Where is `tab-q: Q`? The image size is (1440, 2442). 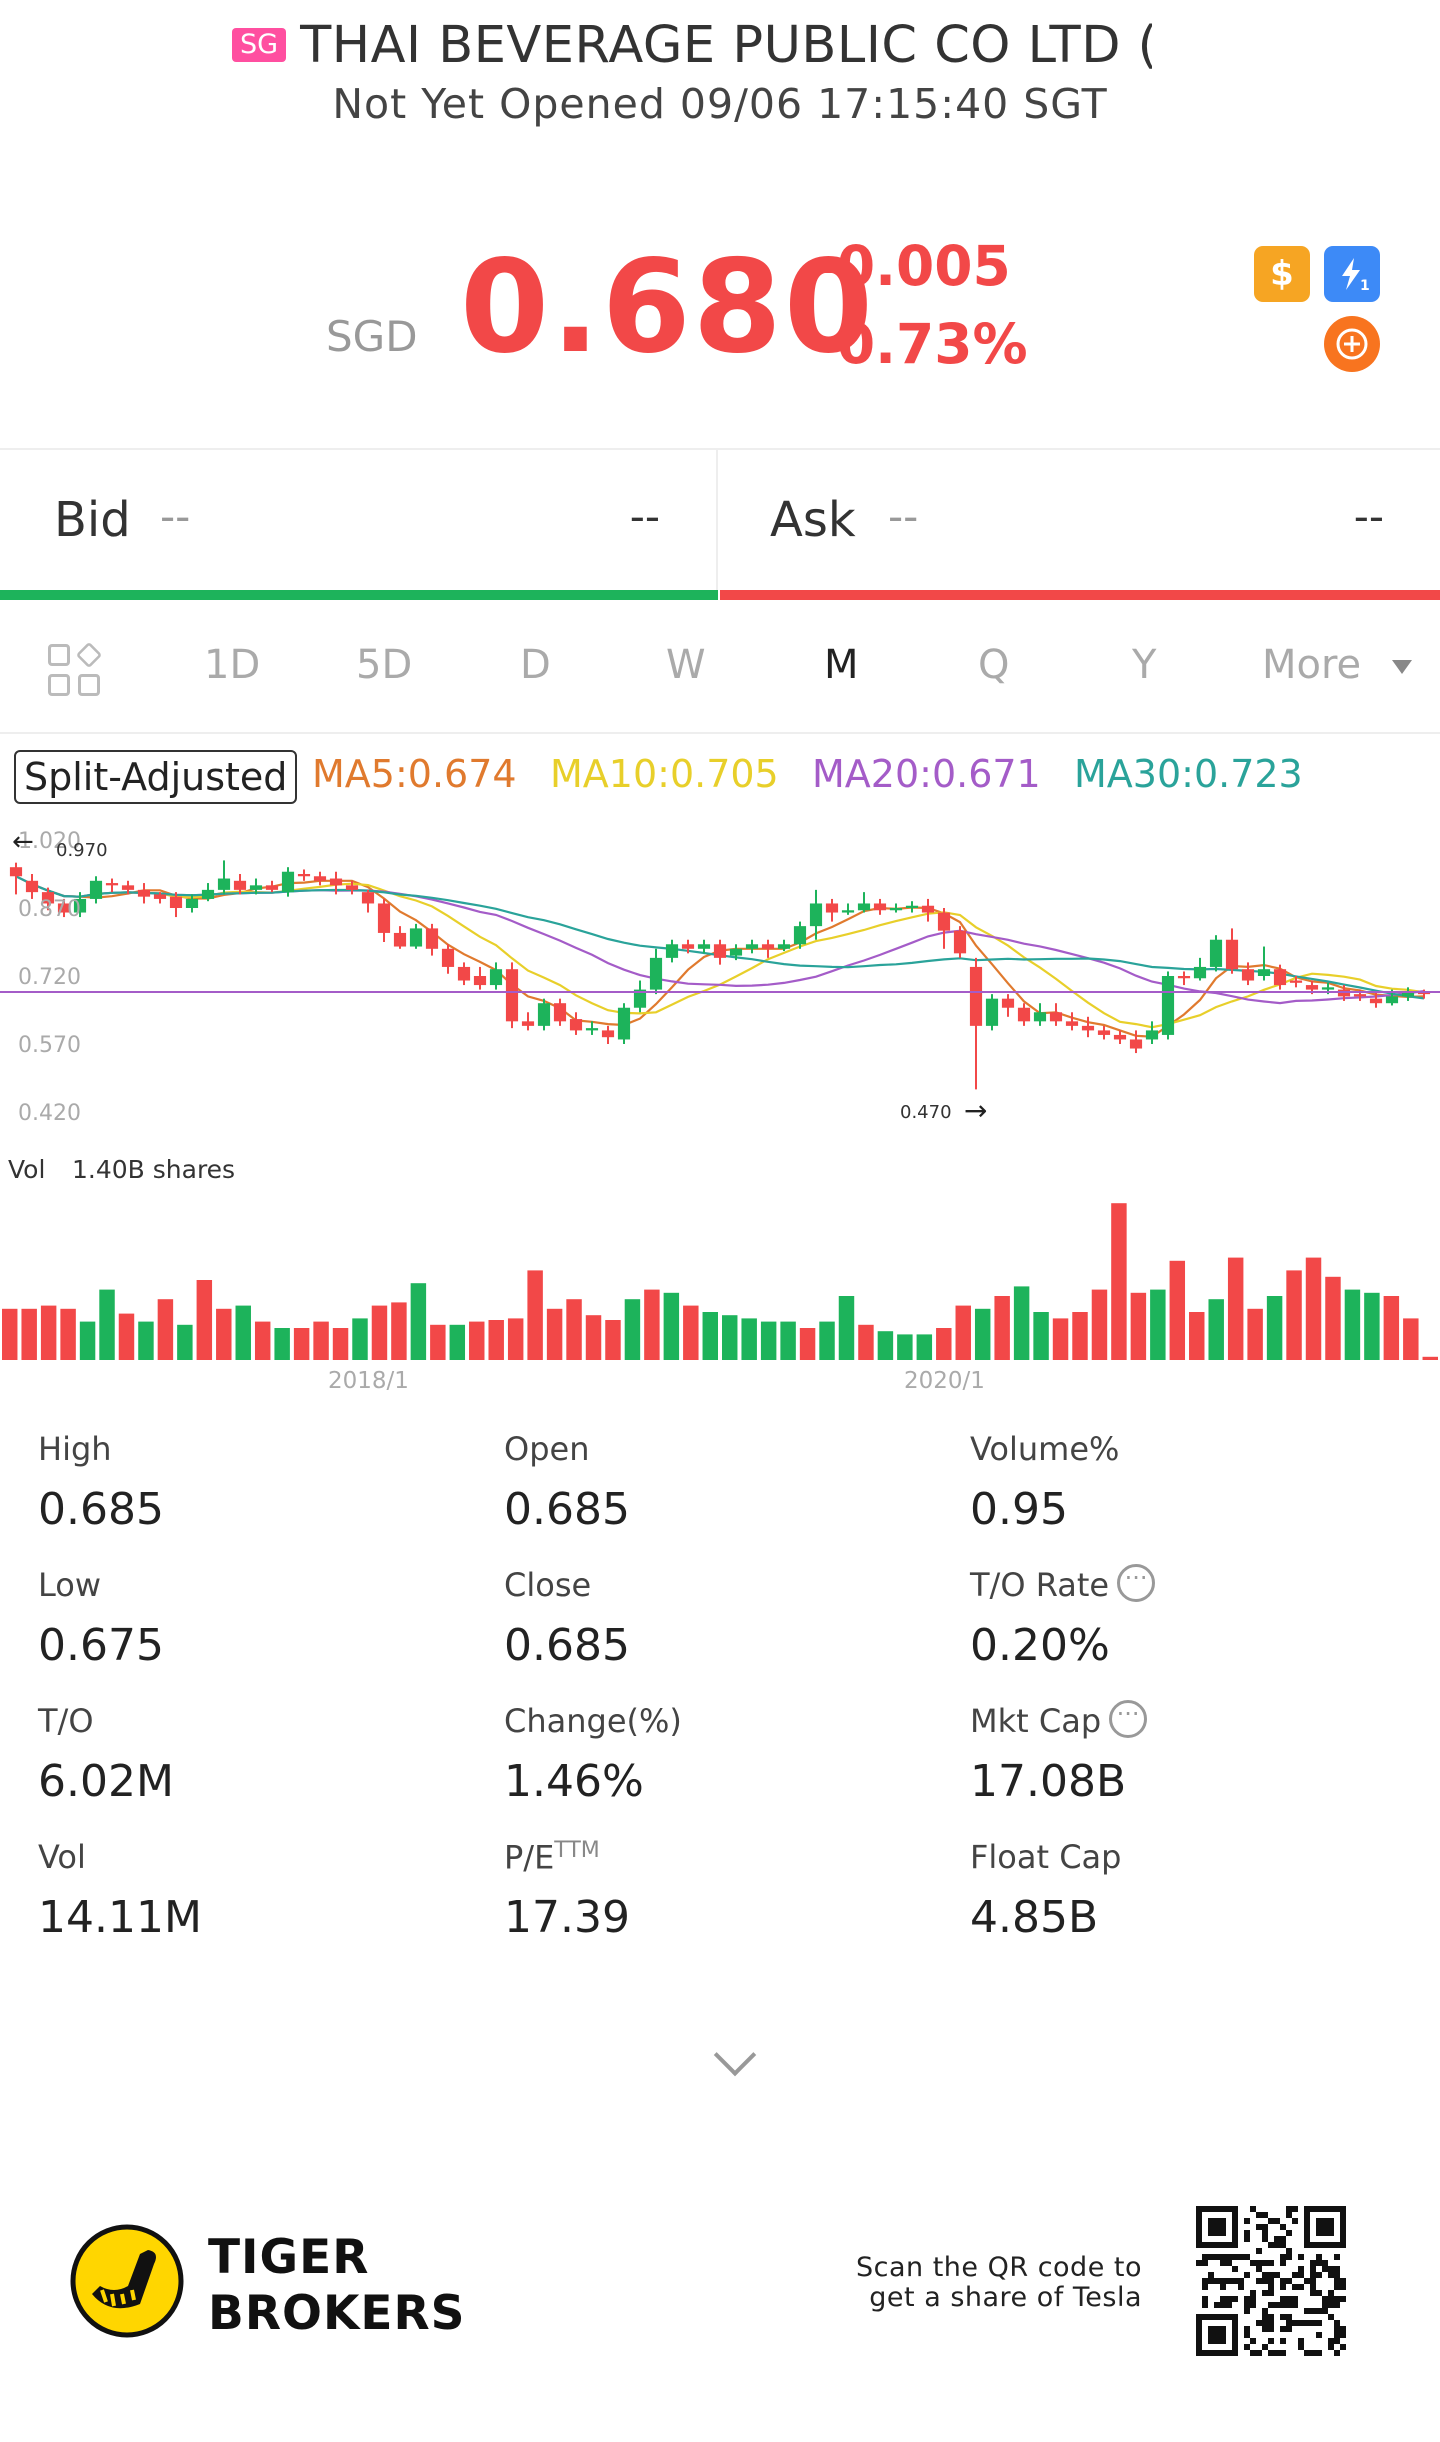
tab-q: Q is located at coordinates (994, 665).